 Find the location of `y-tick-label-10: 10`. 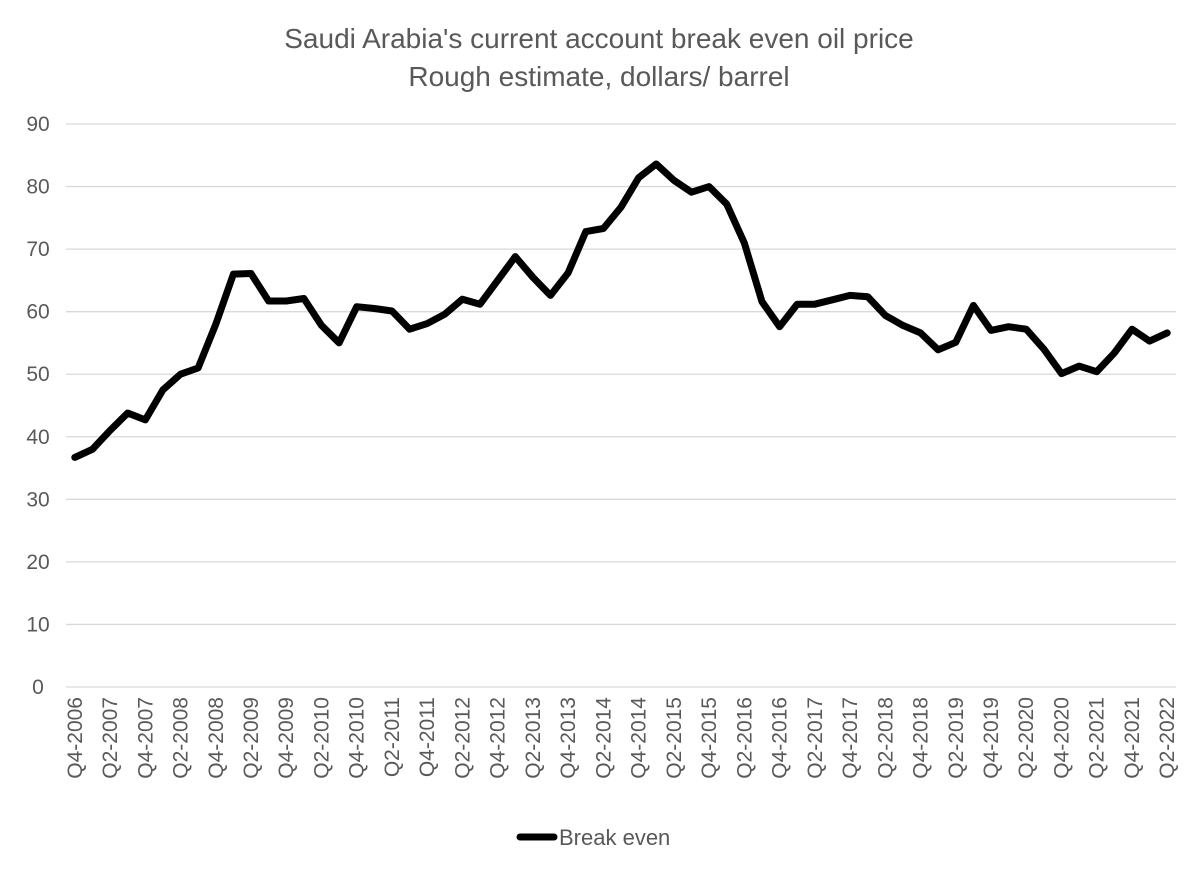

y-tick-label-10: 10 is located at coordinates (37, 624).